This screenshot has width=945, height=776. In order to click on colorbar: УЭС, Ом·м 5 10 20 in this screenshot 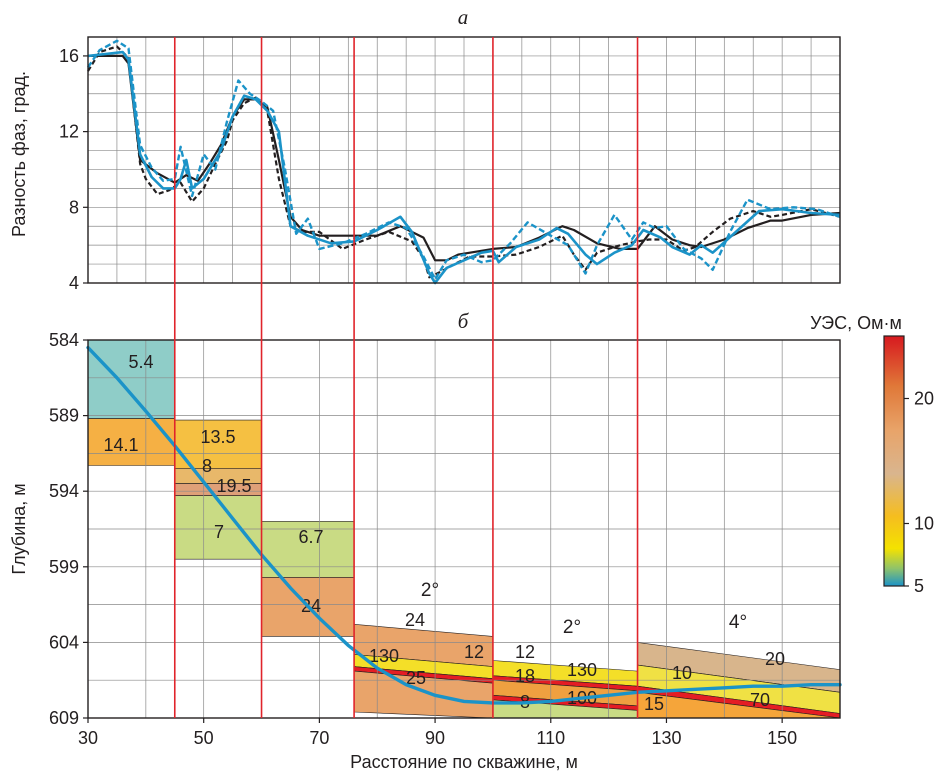, I will do `click(872, 454)`.